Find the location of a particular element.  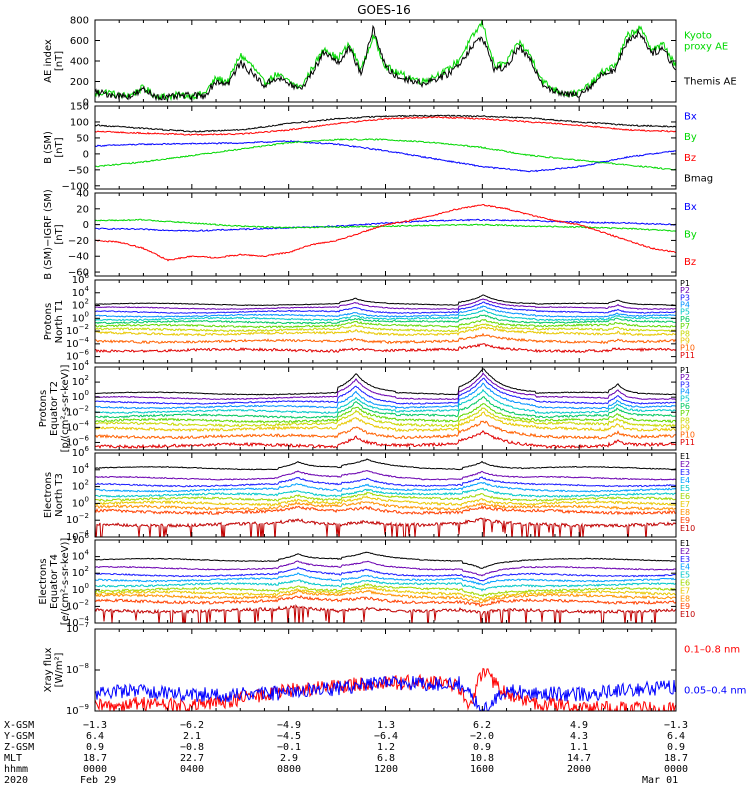

ytick-label: 10−9 is located at coordinates (77, 710).